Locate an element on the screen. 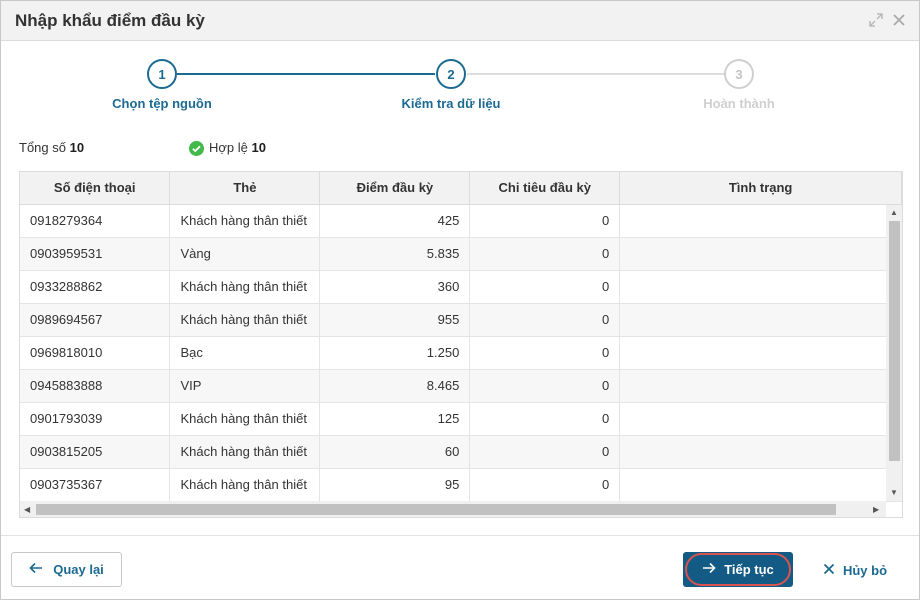  step-1-label: Chọn tệp nguồn is located at coordinates (162, 103).